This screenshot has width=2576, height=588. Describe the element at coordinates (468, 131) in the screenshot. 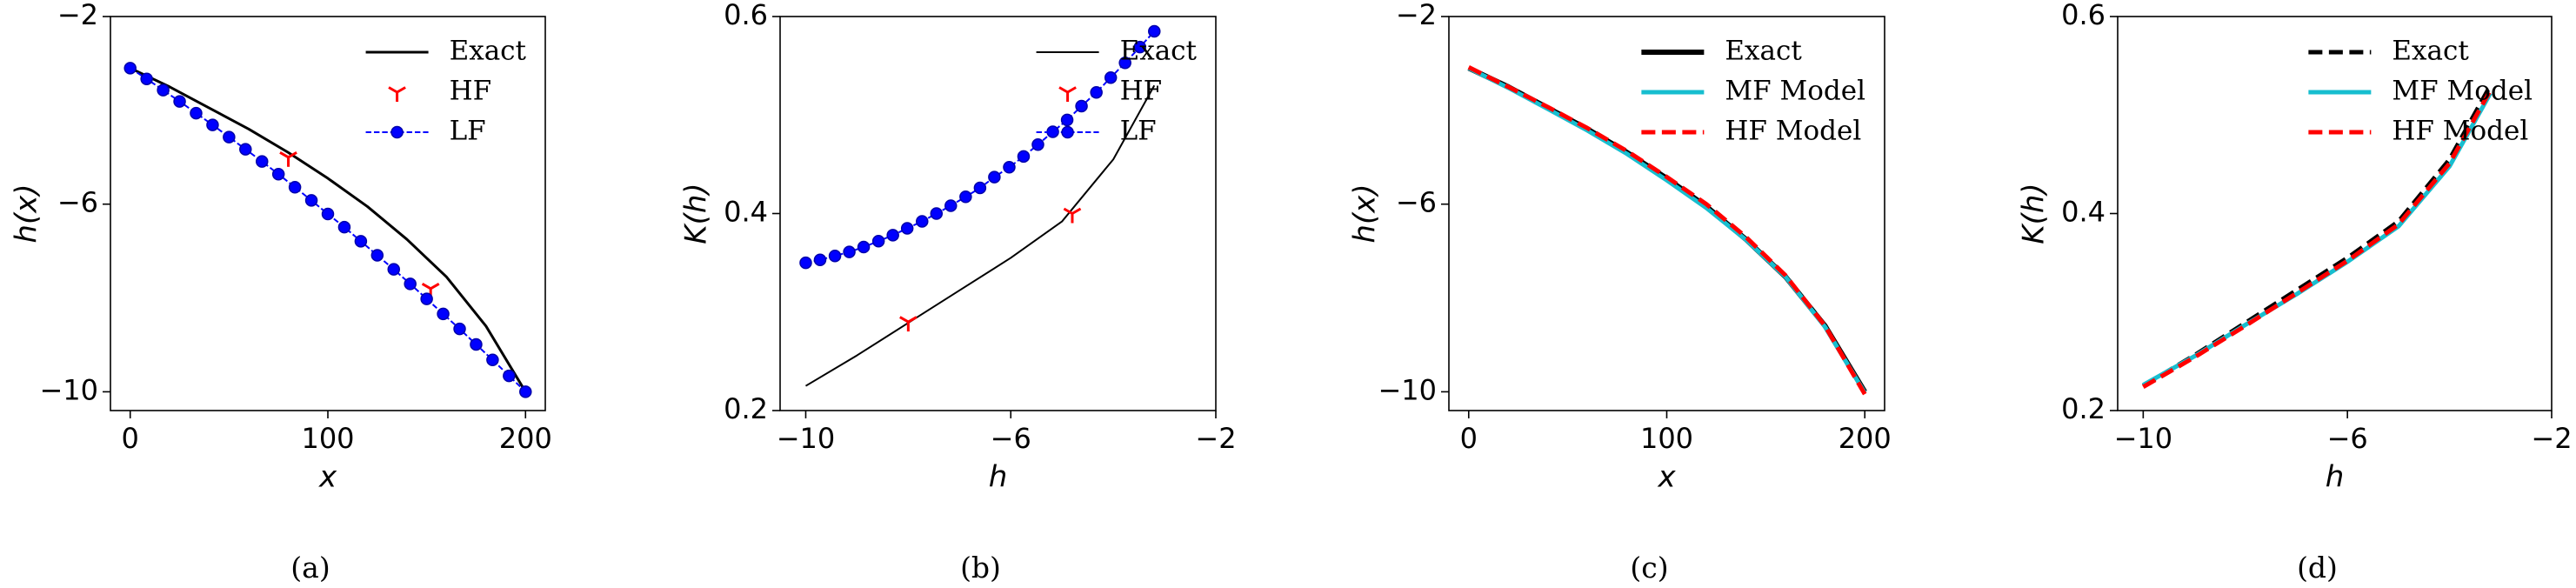

I see `legend-label: LF` at that location.